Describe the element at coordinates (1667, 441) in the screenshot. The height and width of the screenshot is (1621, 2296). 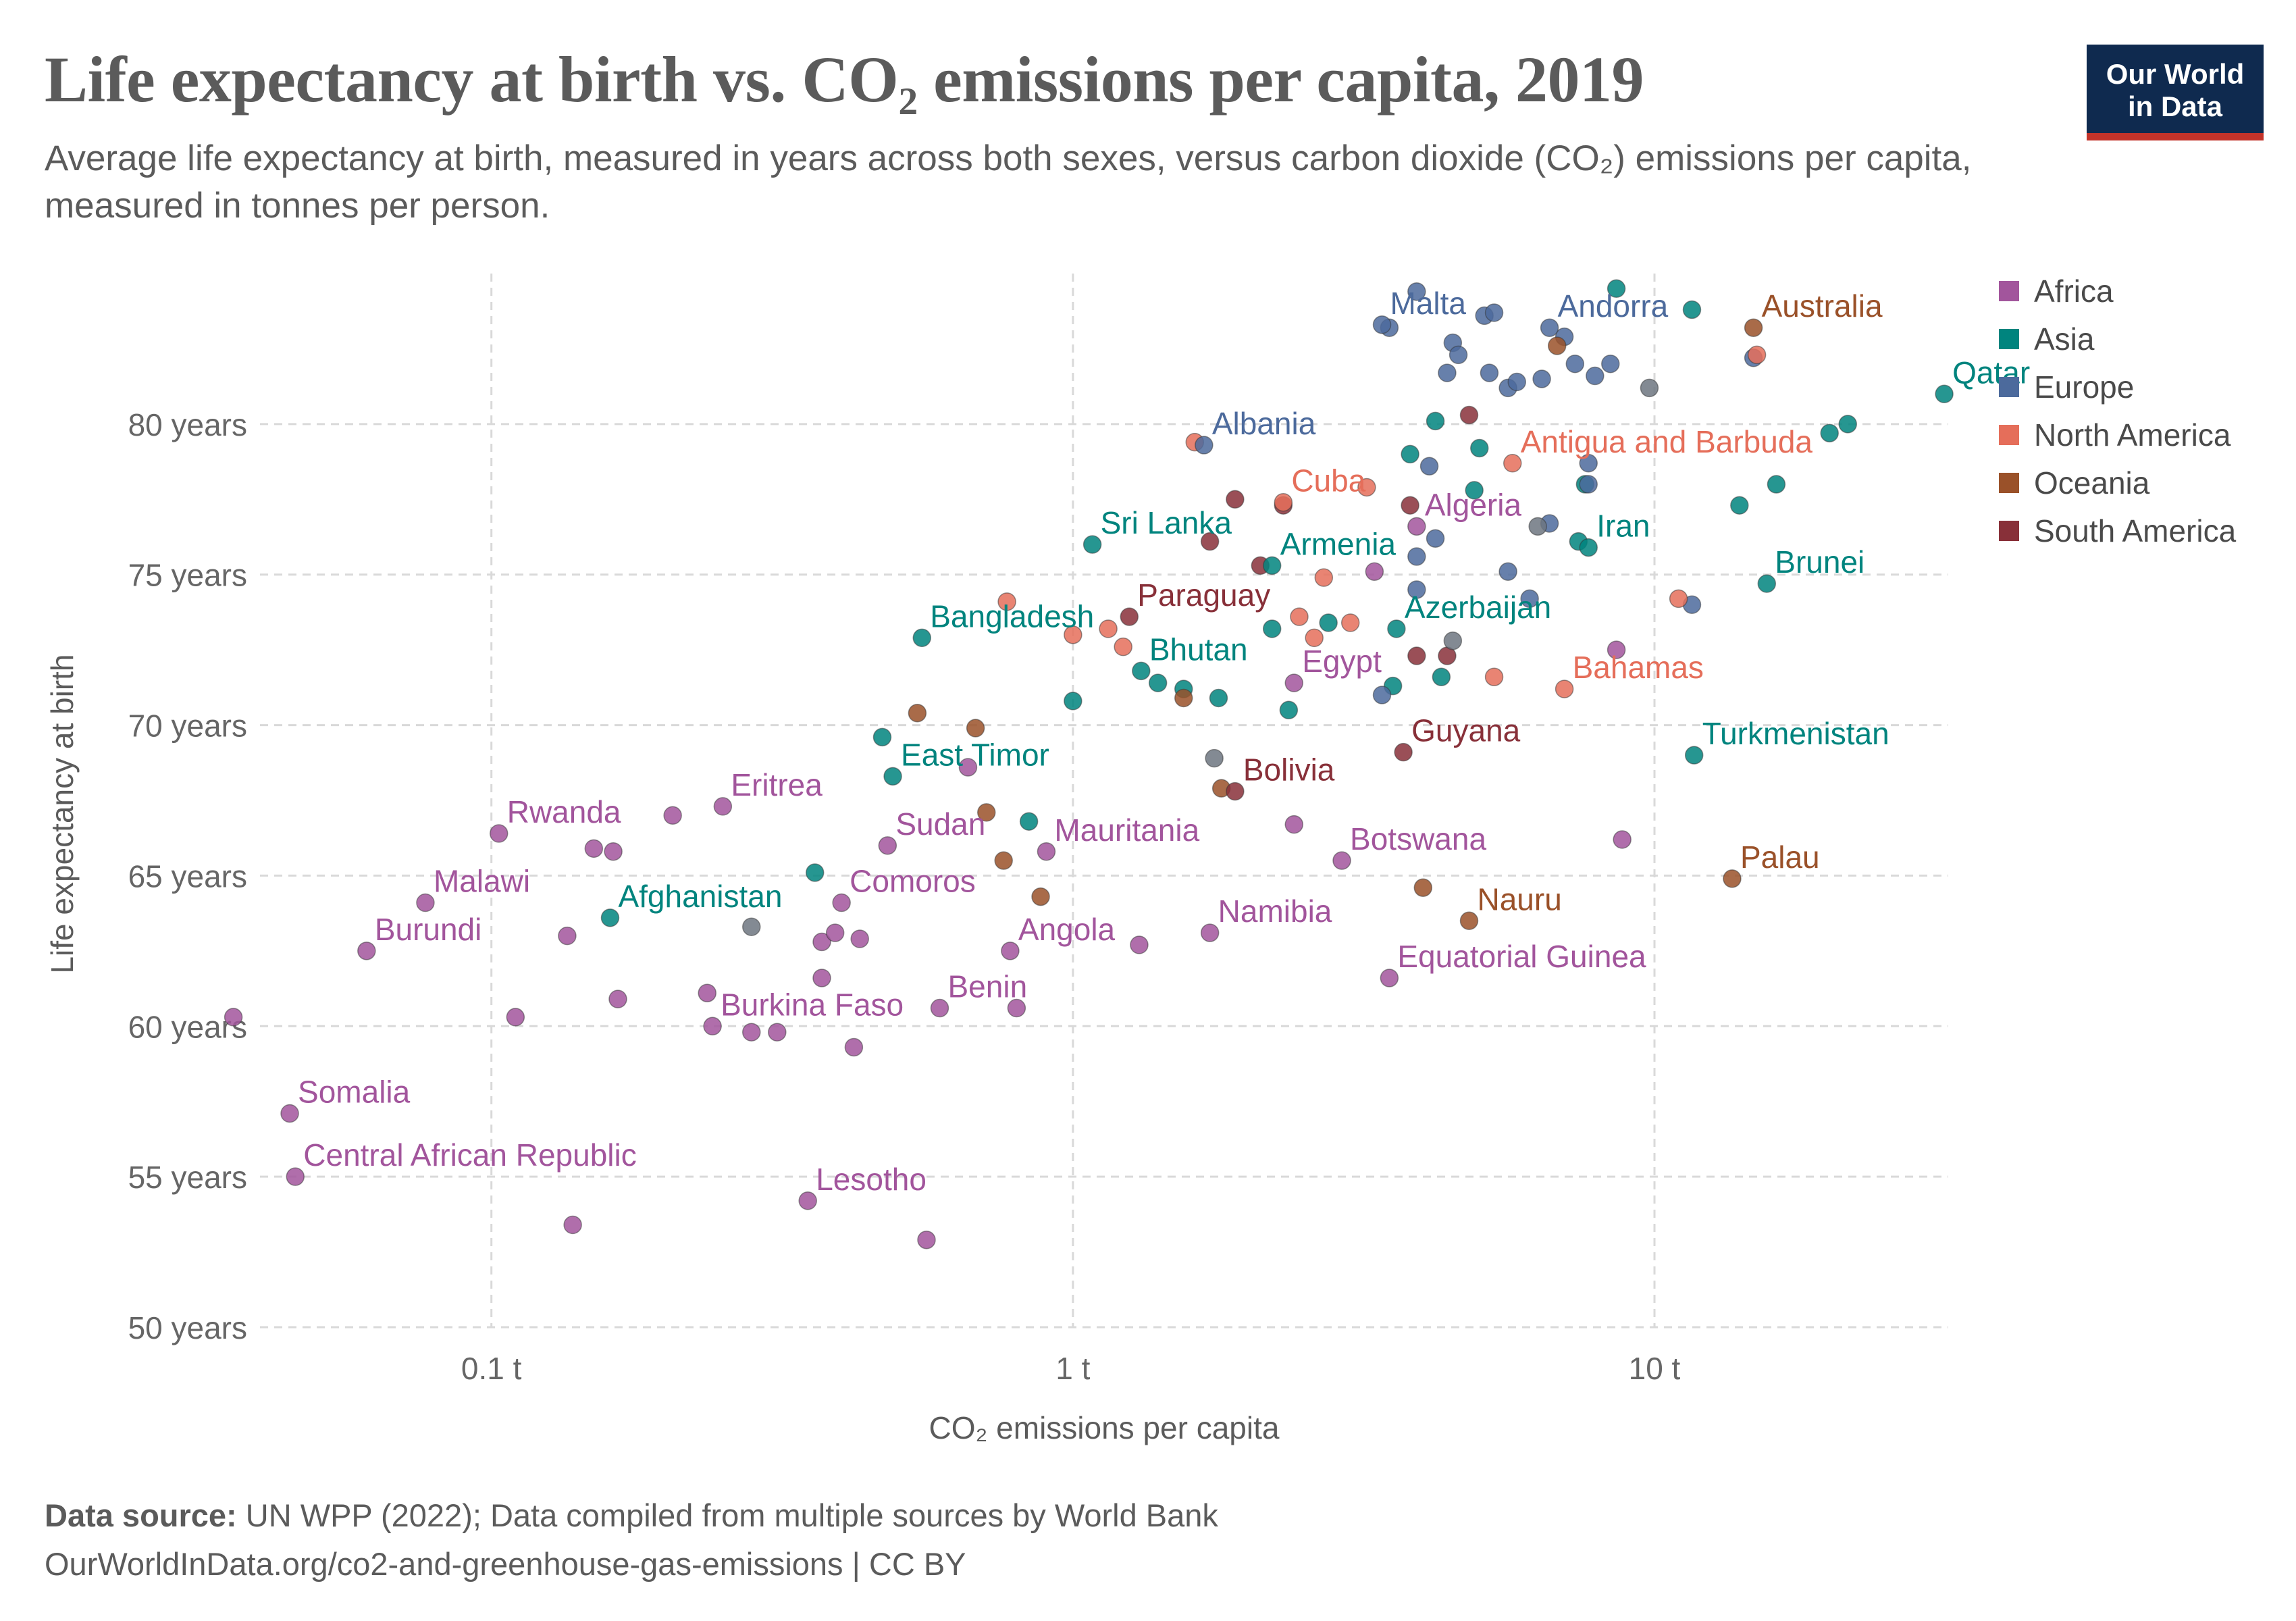
I see `point-label: Antigua and Barbuda` at that location.